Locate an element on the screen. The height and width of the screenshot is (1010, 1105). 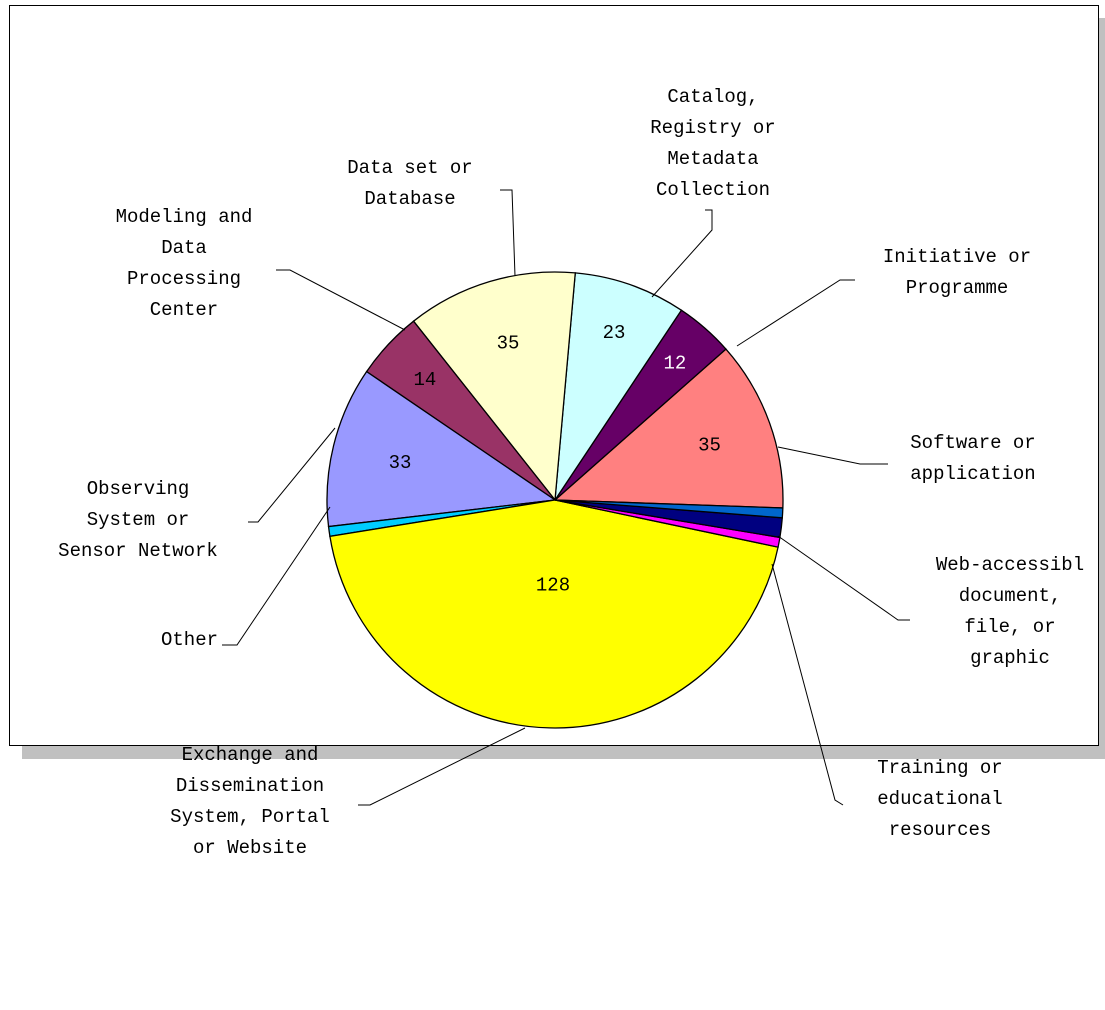
pie-slice-data-set-or-database is located at coordinates (494, 386).